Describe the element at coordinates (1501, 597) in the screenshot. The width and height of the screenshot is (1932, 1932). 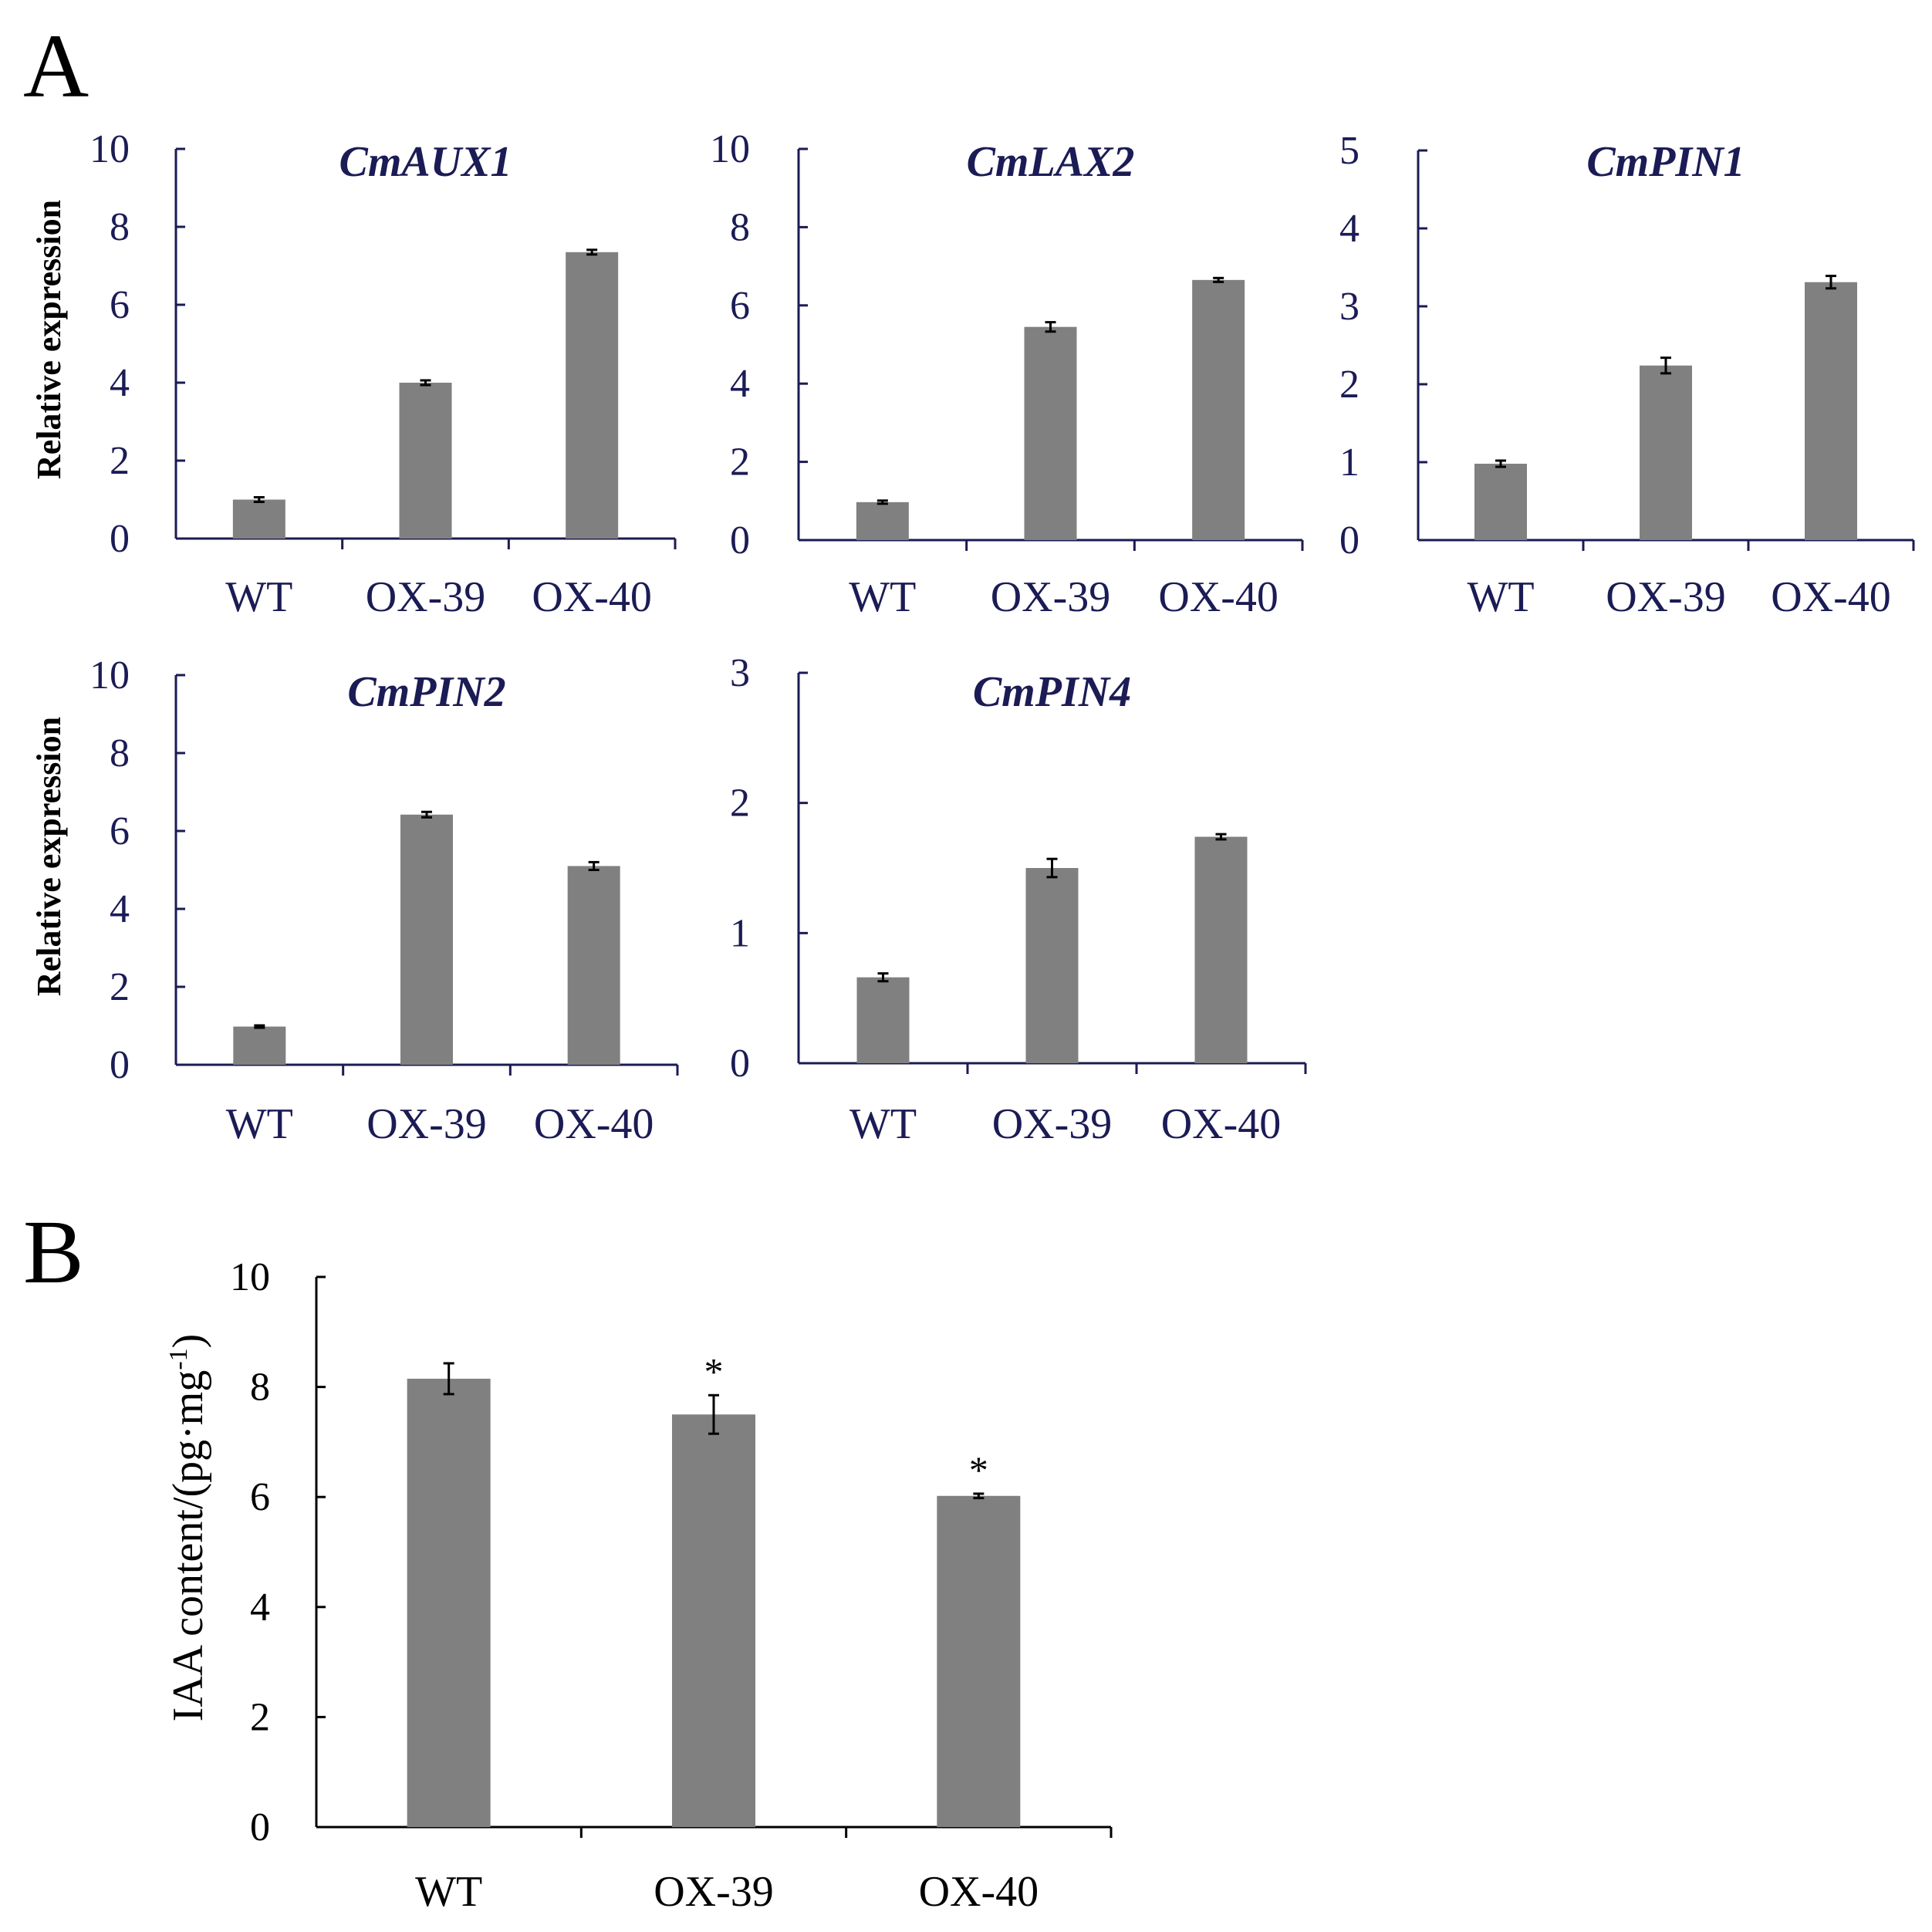
I see `category-label-pin1-0: WT` at that location.